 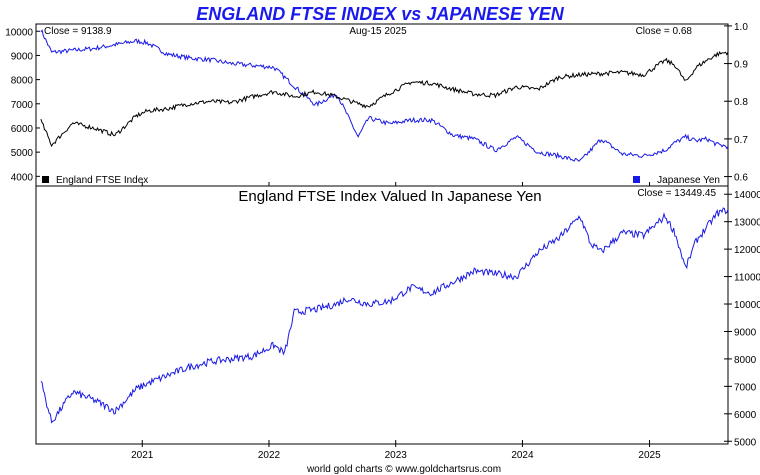 I want to click on bottom-tick-label: 6000, so click(x=745, y=415).